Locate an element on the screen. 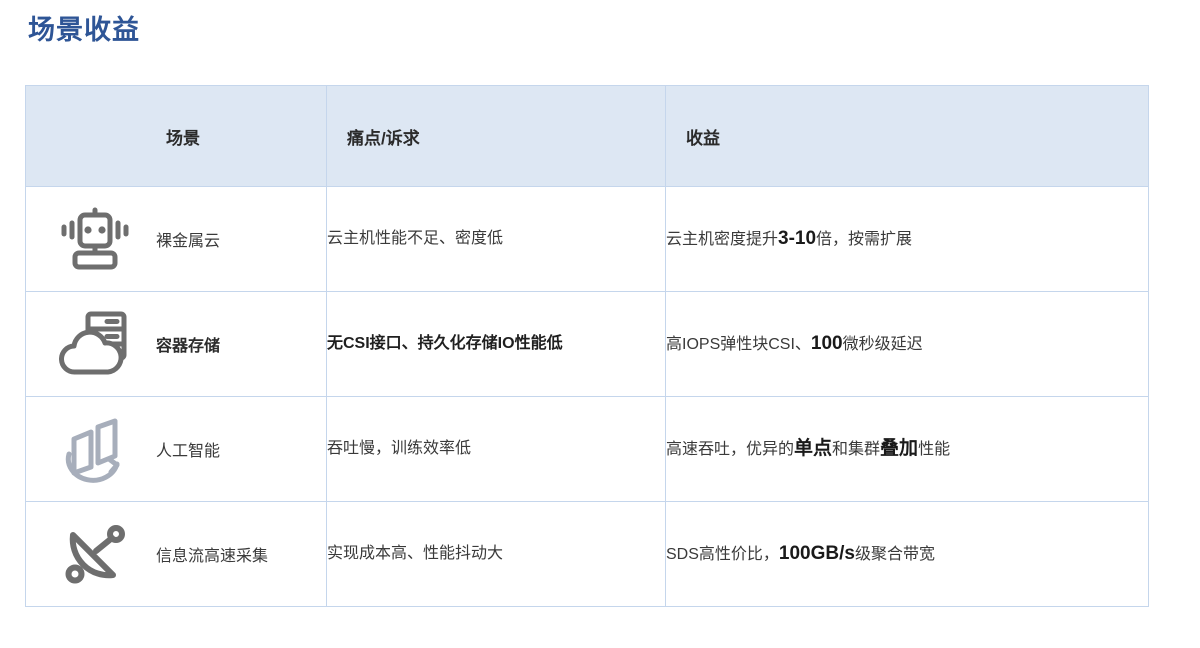  benefit-cell: SDS高性价比，100GB/s级聚合带宽 is located at coordinates (907, 554).